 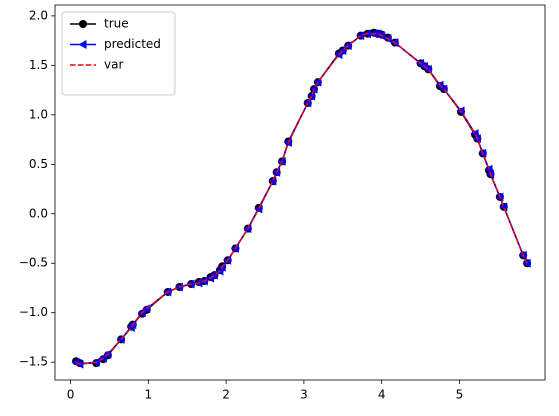 I want to click on x-tick-label: 5, so click(x=460, y=395).